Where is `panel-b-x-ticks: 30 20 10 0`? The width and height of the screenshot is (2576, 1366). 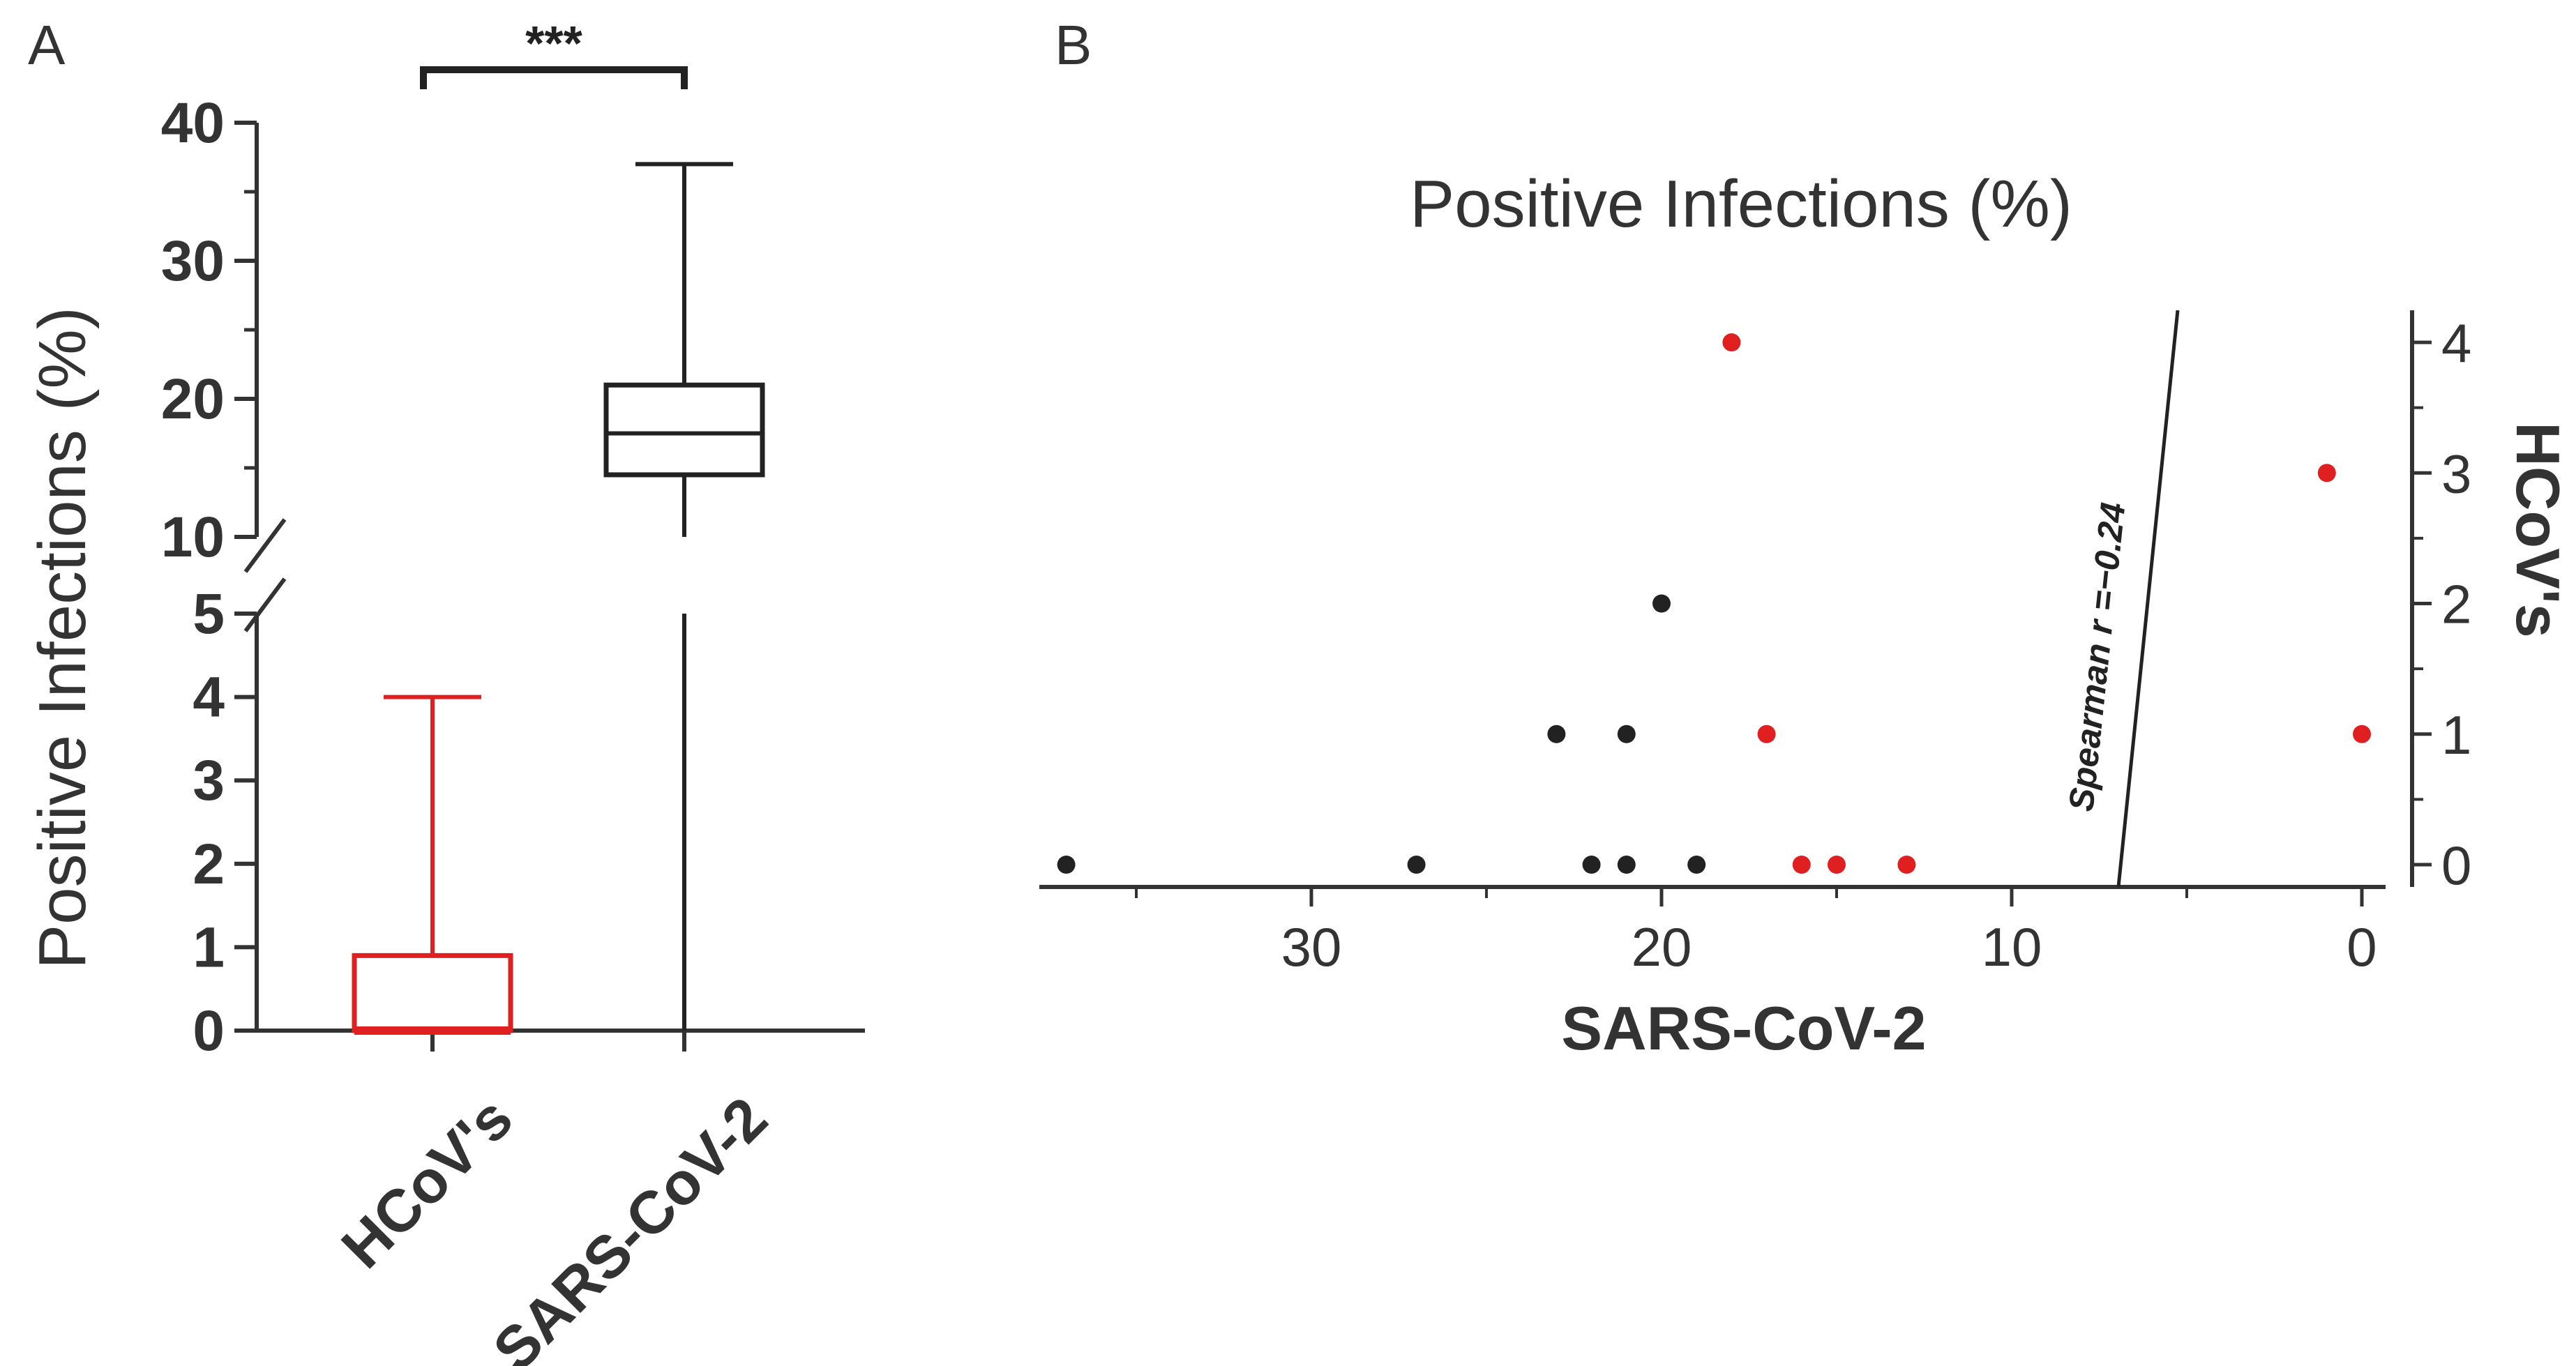 panel-b-x-ticks: 30 20 10 0 is located at coordinates (1756, 932).